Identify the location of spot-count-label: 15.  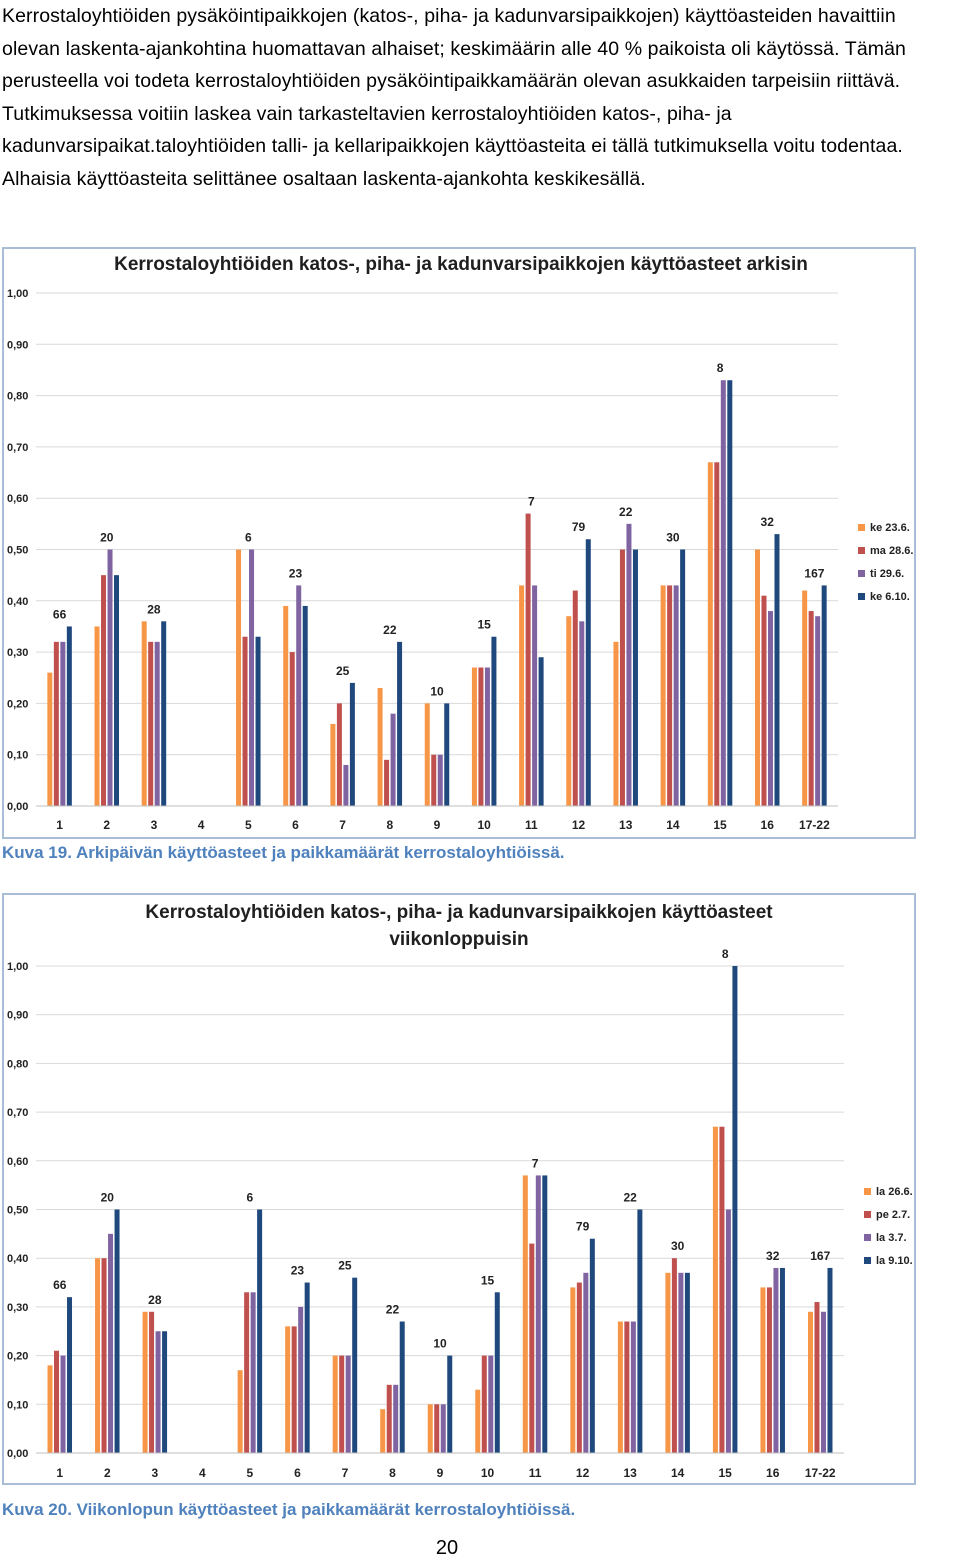
(488, 1280).